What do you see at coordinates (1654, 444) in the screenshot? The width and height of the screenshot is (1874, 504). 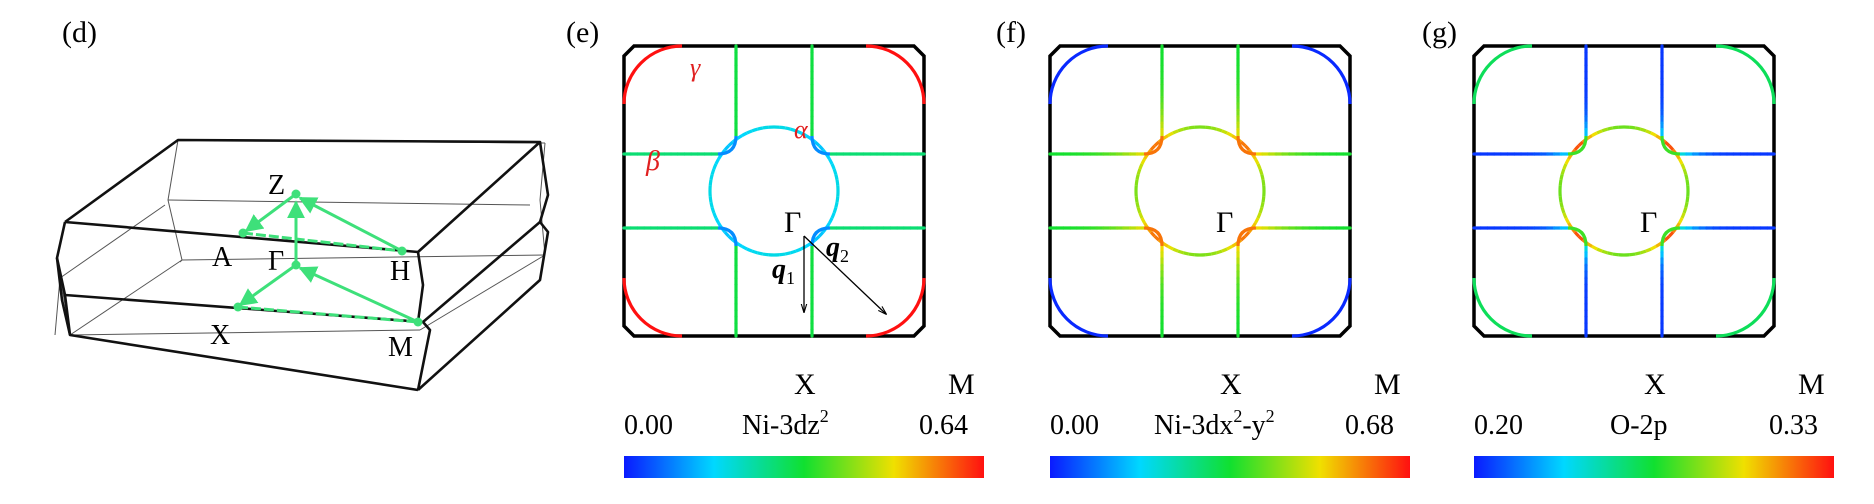 I see `colorbar-g: 0.20 O-2p 0.33` at bounding box center [1654, 444].